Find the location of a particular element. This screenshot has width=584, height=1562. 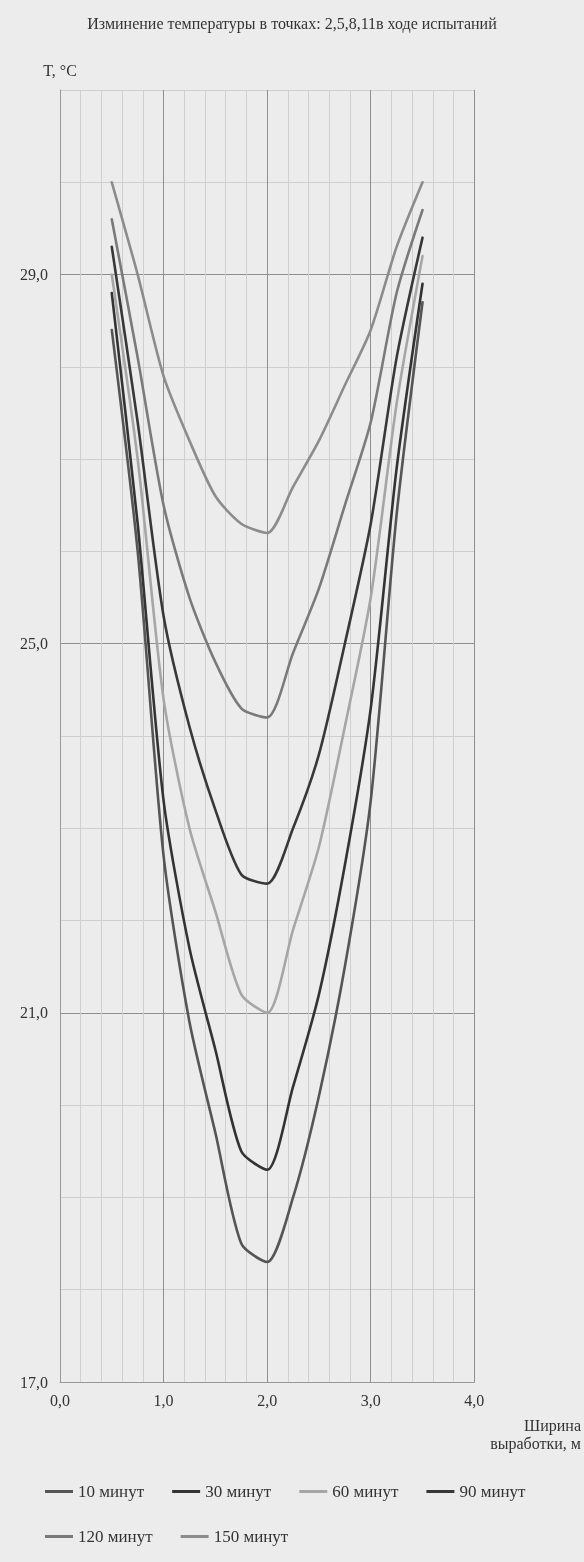

x-tick-label: 0,0 is located at coordinates (60, 1400).